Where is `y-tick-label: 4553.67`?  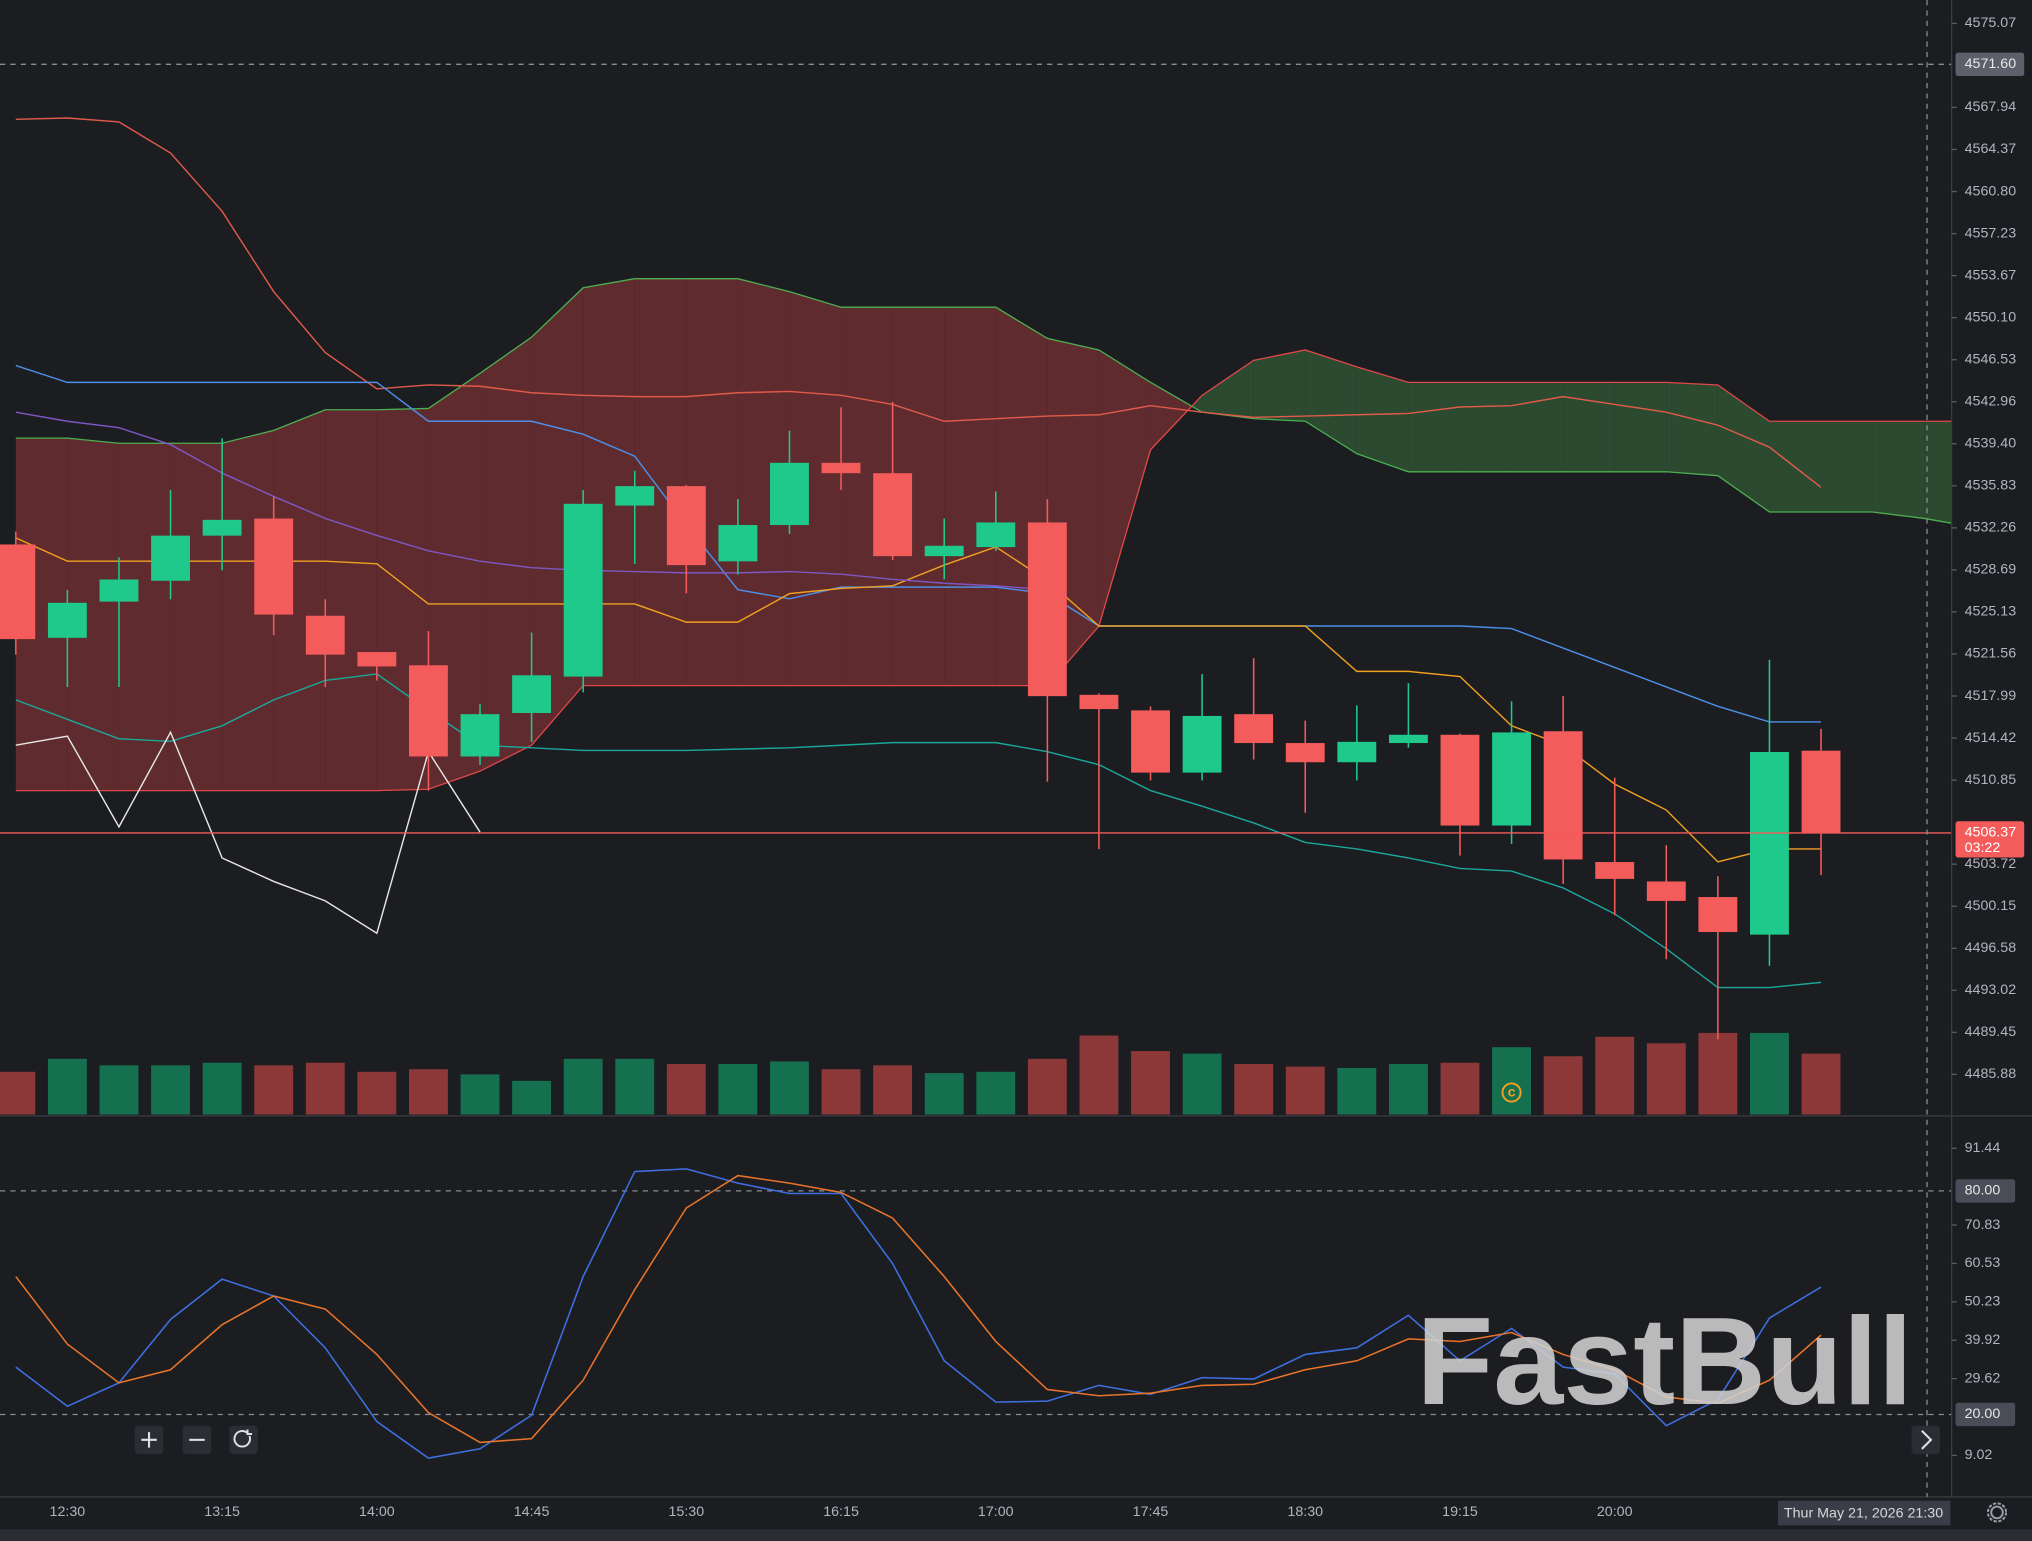 y-tick-label: 4553.67 is located at coordinates (1991, 275).